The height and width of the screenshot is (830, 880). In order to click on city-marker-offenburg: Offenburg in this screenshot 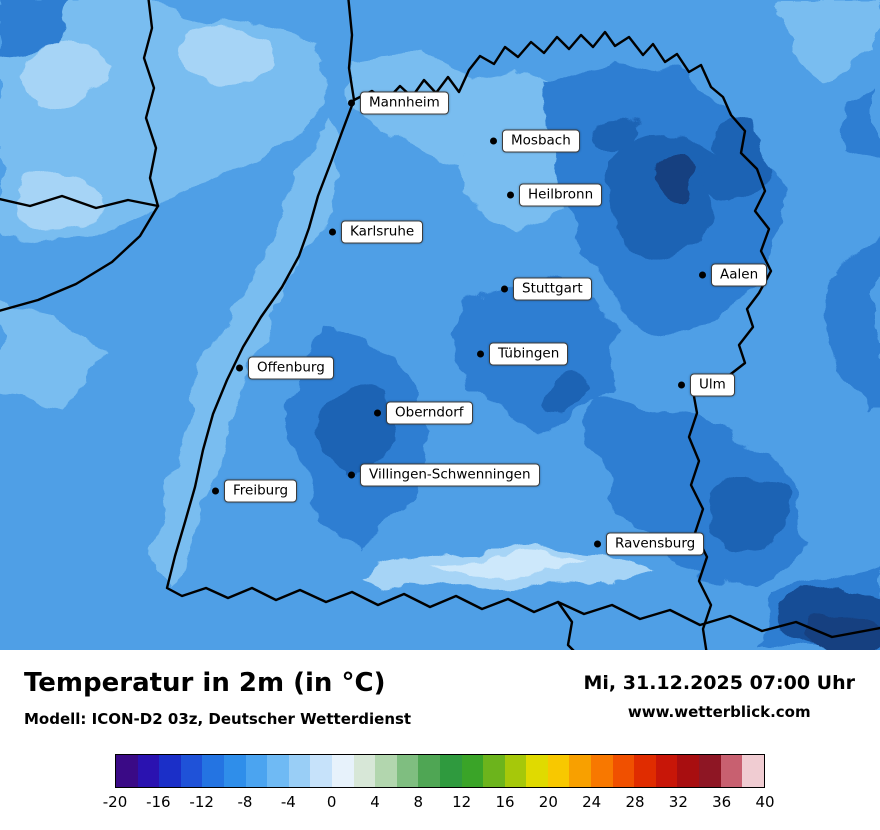, I will do `click(285, 368)`.